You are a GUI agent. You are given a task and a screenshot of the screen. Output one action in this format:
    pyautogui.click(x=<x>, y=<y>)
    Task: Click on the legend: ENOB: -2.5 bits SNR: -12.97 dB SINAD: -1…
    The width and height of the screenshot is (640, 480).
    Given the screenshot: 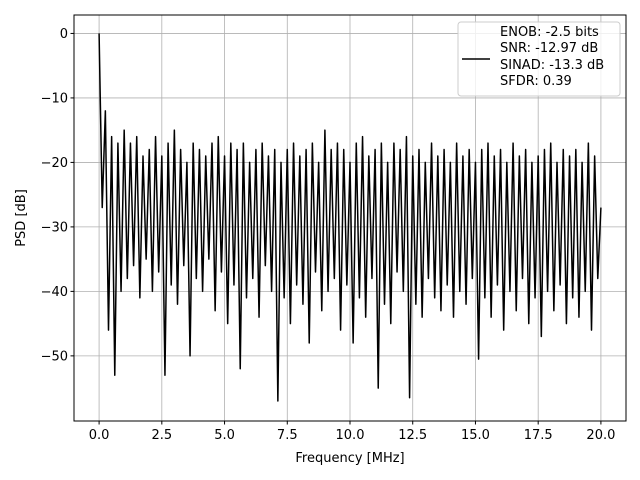 What is the action you would take?
    pyautogui.click(x=539, y=59)
    